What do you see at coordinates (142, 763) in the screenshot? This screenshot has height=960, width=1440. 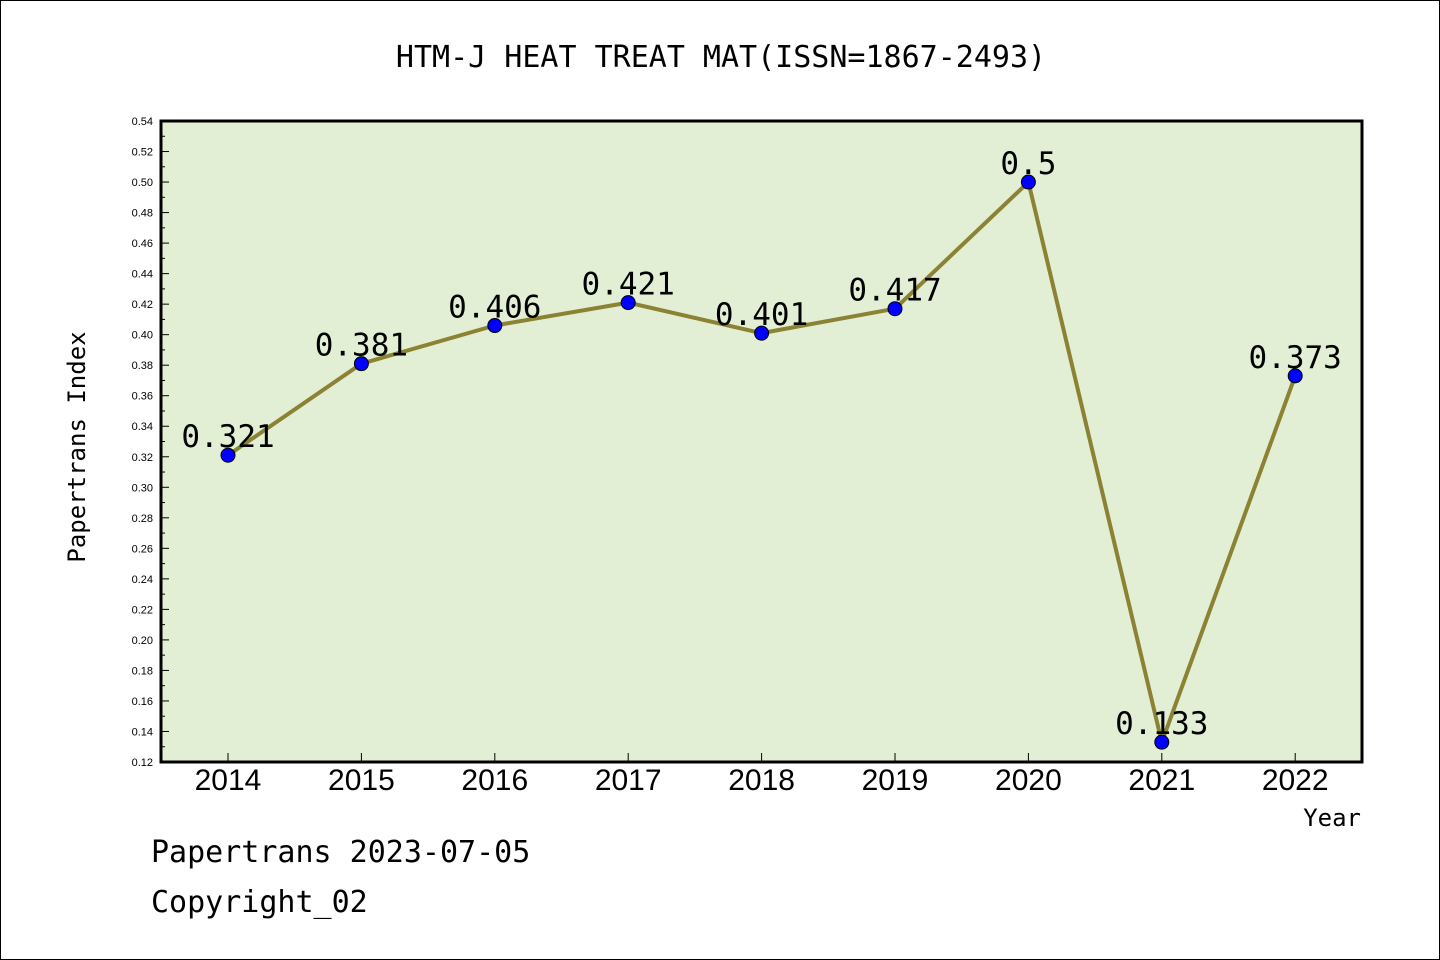 I see `y-tick-label: 0.12` at bounding box center [142, 763].